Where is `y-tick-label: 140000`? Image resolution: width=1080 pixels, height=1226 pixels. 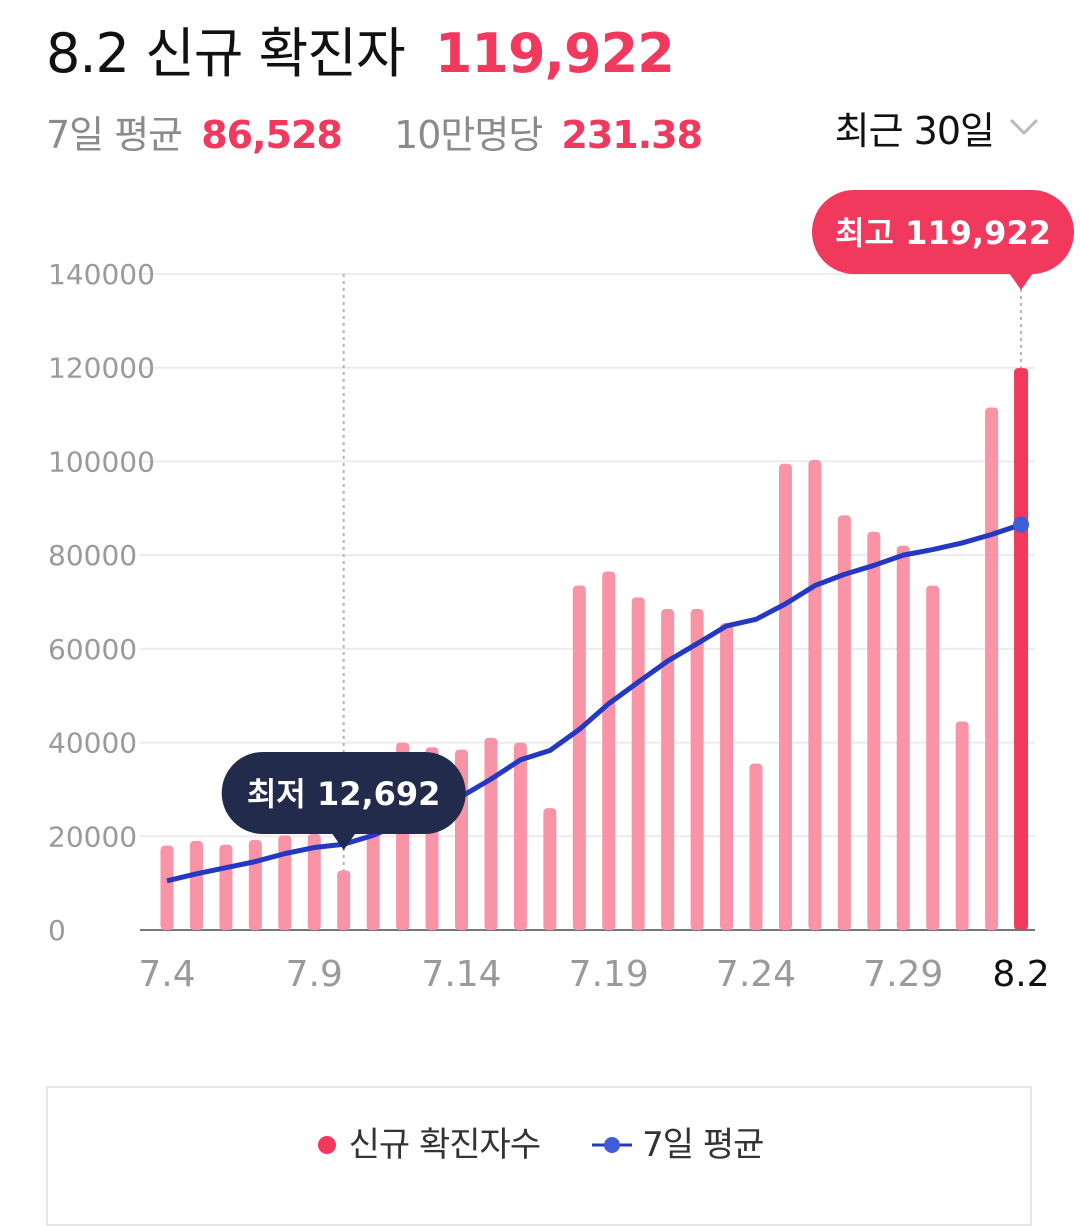
y-tick-label: 140000 is located at coordinates (101, 274).